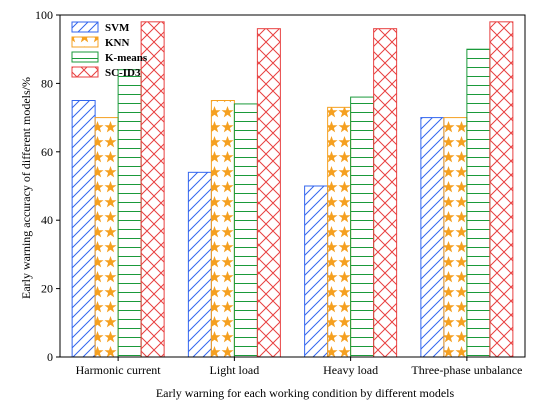 This screenshot has width=550, height=418. What do you see at coordinates (85, 42) in the screenshot?
I see `legend-swatch-knn` at bounding box center [85, 42].